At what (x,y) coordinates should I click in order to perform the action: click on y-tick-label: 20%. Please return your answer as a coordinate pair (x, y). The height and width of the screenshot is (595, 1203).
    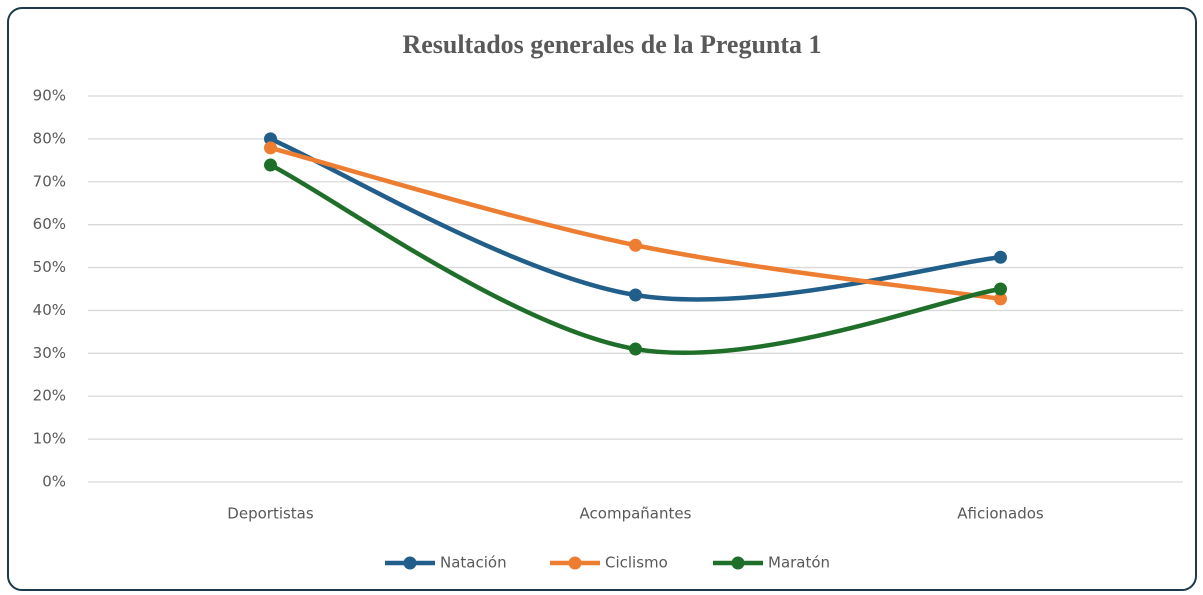
    Looking at the image, I should click on (49, 396).